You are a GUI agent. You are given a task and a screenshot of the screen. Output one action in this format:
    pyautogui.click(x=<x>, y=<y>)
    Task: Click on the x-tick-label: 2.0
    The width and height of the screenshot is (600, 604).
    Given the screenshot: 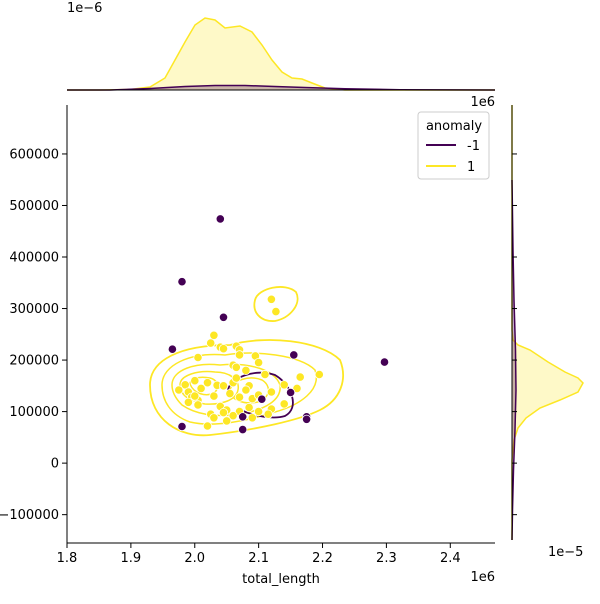 What is the action you would take?
    pyautogui.click(x=194, y=558)
    